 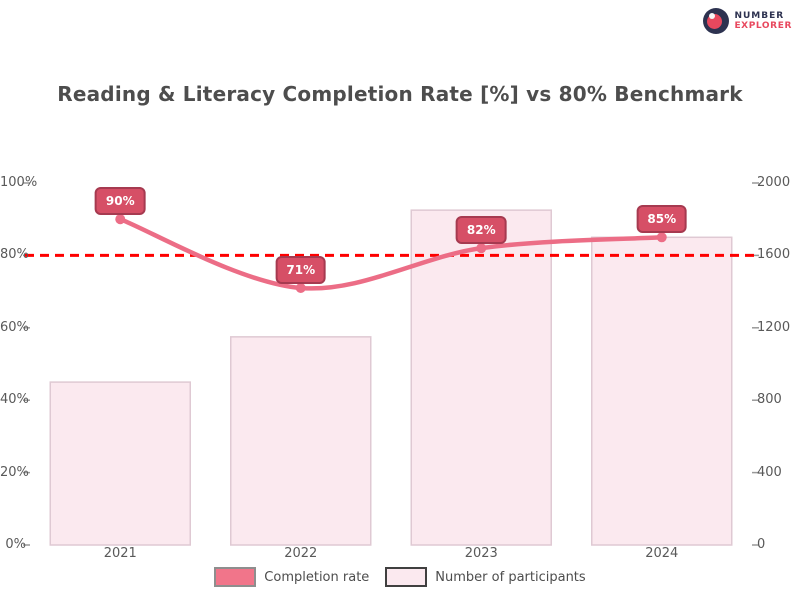 I want to click on logo-line2: EXPLORER, so click(x=763, y=26).